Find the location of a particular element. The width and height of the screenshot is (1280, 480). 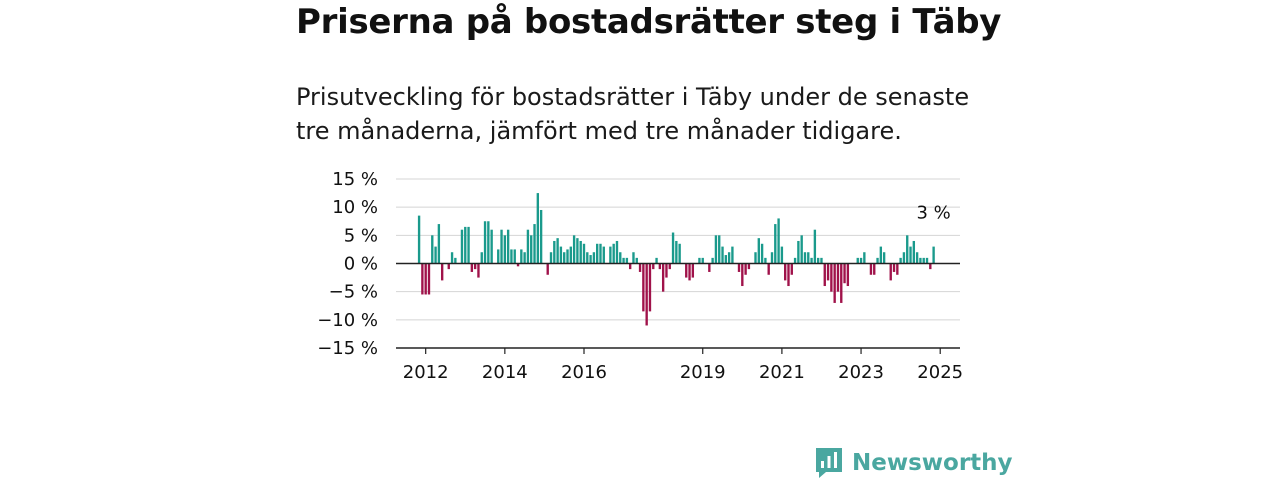

y-tick-label: 10 % is located at coordinates (355, 207).